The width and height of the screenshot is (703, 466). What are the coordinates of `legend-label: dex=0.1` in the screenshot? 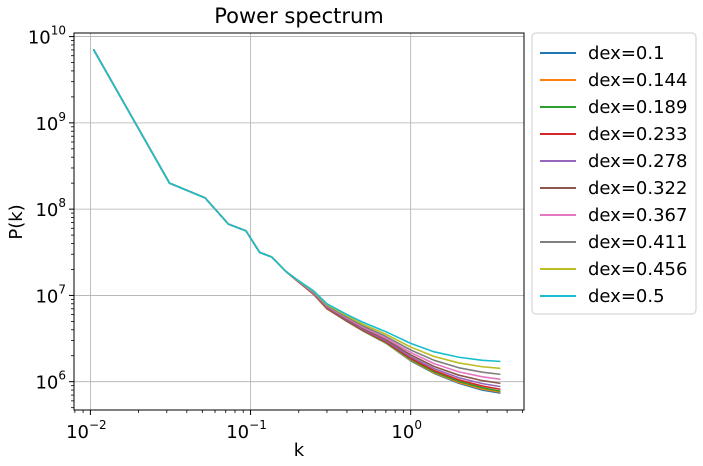 It's located at (626, 53).